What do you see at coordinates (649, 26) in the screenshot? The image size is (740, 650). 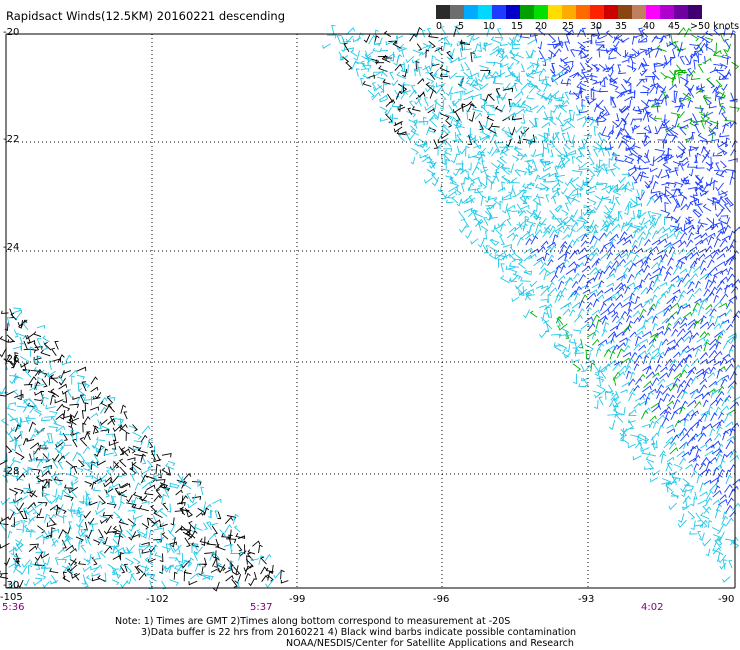 I see `colorbar-label: 40` at bounding box center [649, 26].